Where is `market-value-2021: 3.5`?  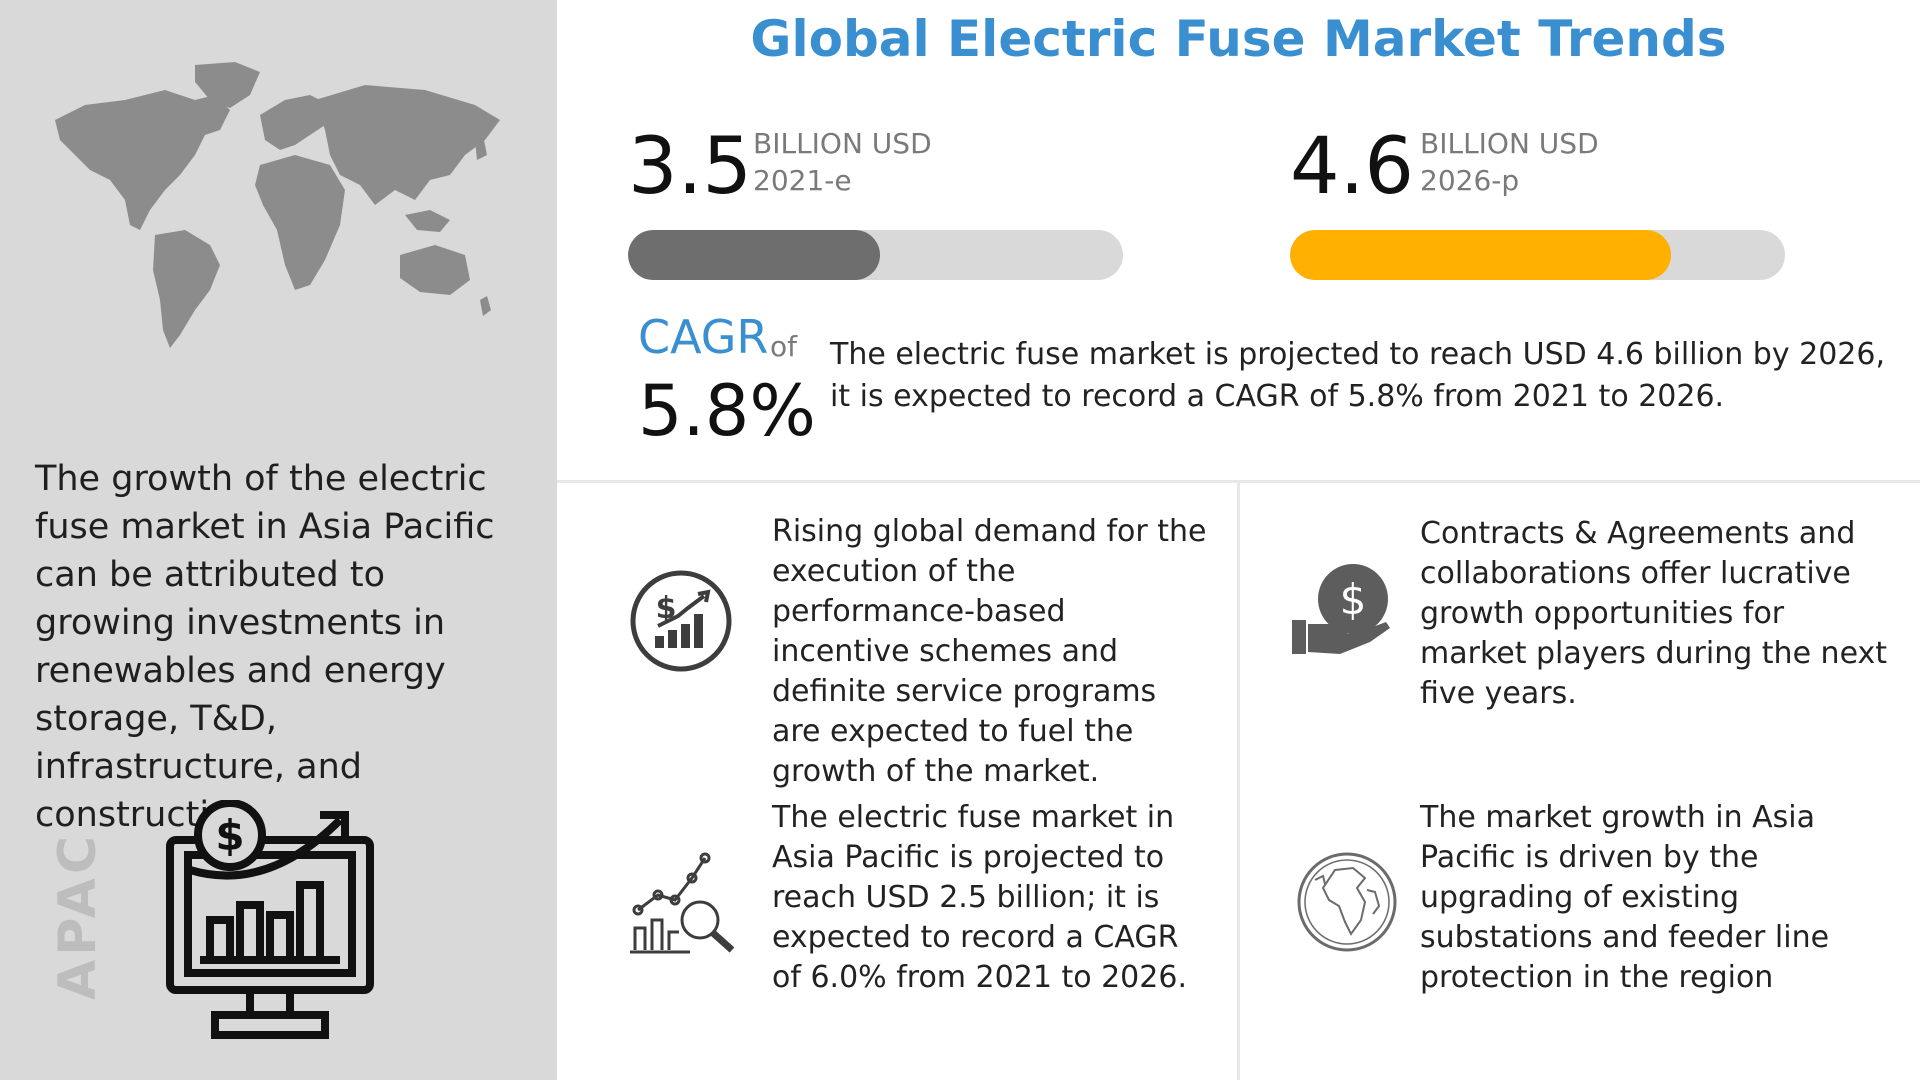 market-value-2021: 3.5 is located at coordinates (690, 167).